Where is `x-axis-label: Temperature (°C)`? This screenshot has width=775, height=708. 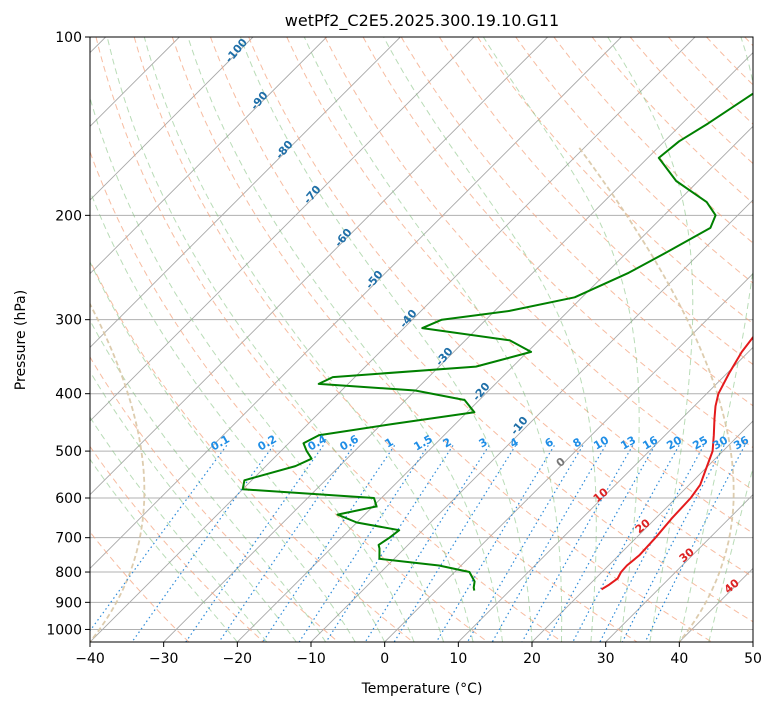 x-axis-label: Temperature (°C) is located at coordinates (422, 689).